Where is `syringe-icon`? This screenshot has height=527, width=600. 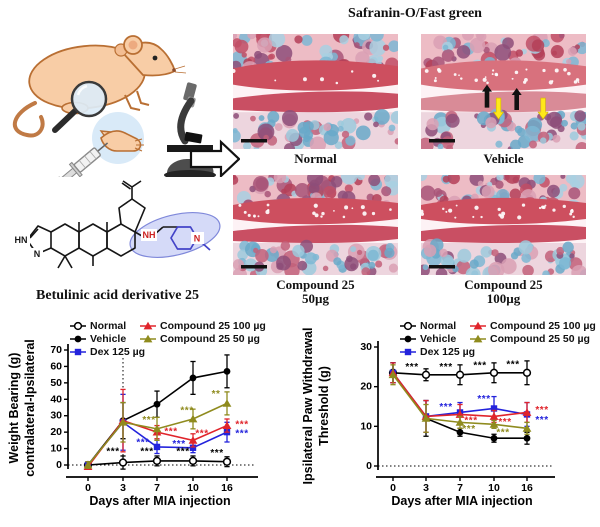
syringe-icon is located at coordinates (82, 159).